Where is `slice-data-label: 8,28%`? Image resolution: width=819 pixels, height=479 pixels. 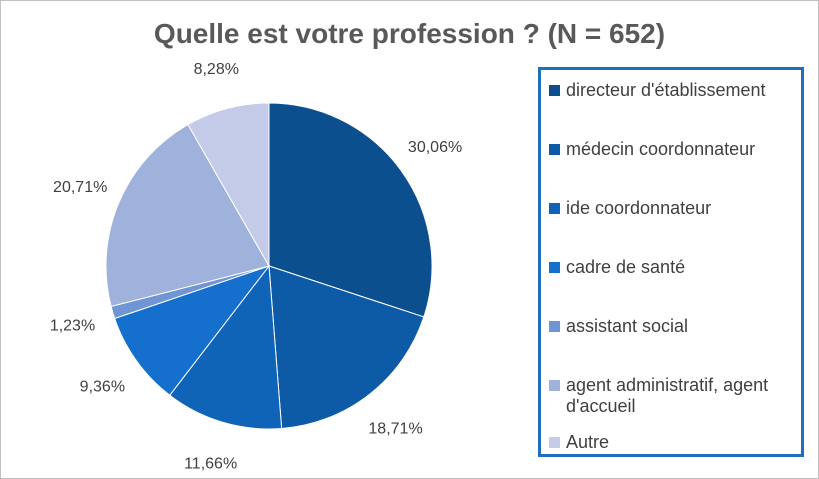 slice-data-label: 8,28% is located at coordinates (216, 69).